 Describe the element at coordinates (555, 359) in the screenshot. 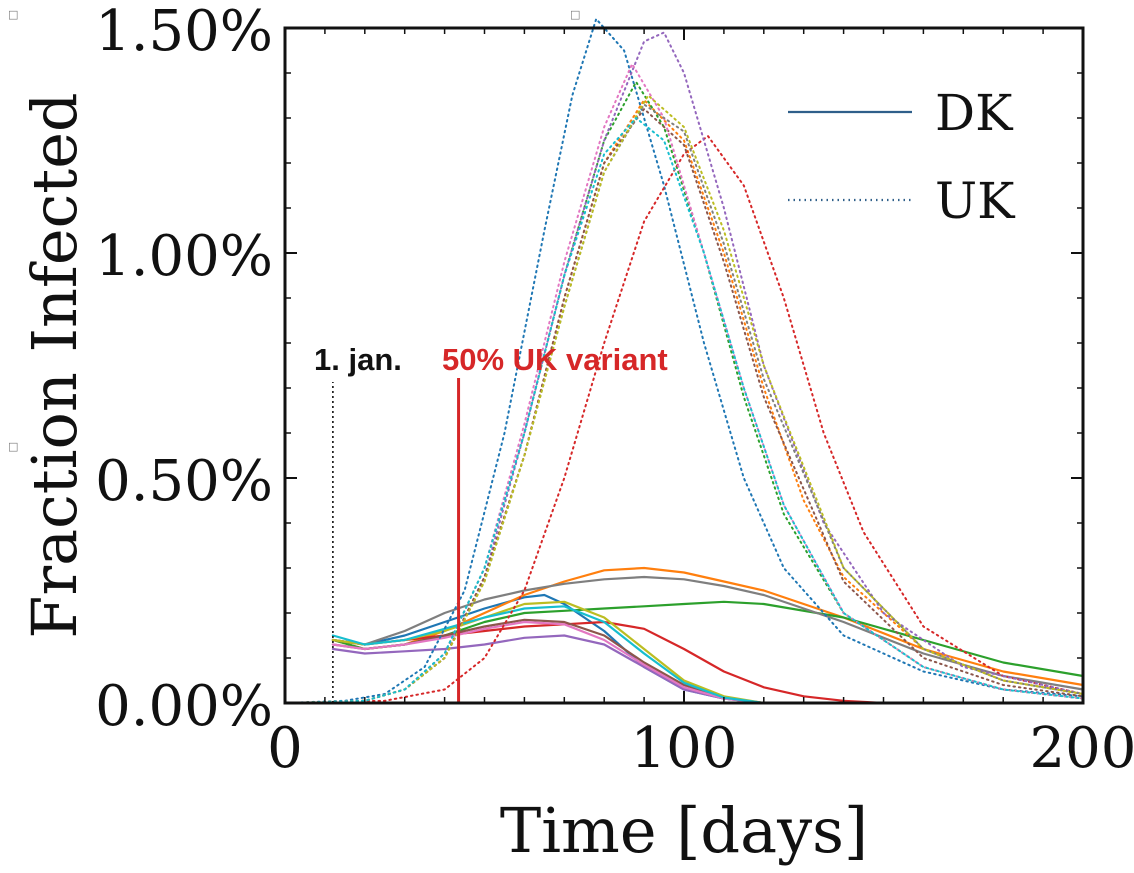

I see `annotation-label-1: 50% UK variant` at that location.